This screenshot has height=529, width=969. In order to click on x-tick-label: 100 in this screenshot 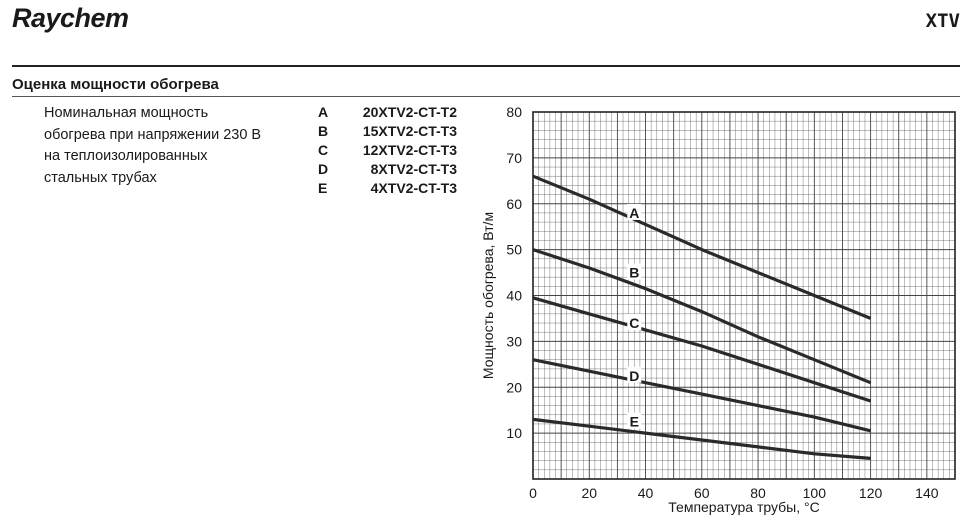, I will do `click(815, 493)`.